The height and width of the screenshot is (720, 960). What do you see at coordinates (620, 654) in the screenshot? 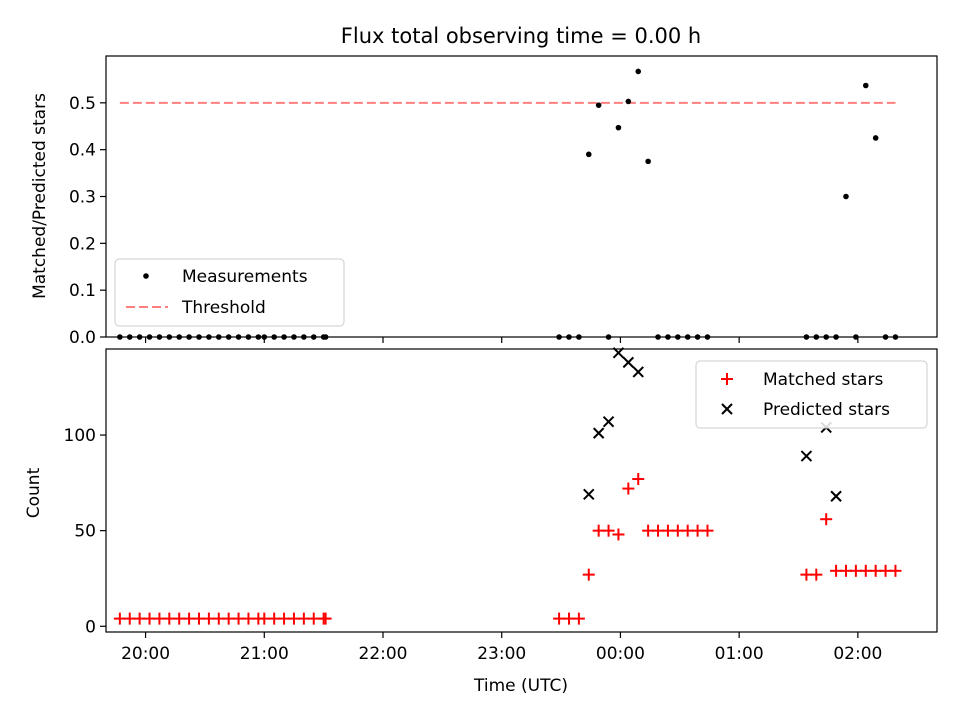
I see `x-tick-label: 00:00` at bounding box center [620, 654].